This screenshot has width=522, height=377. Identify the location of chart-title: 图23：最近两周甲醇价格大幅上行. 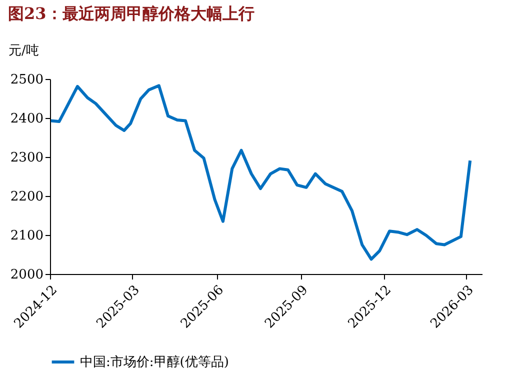
(131, 13).